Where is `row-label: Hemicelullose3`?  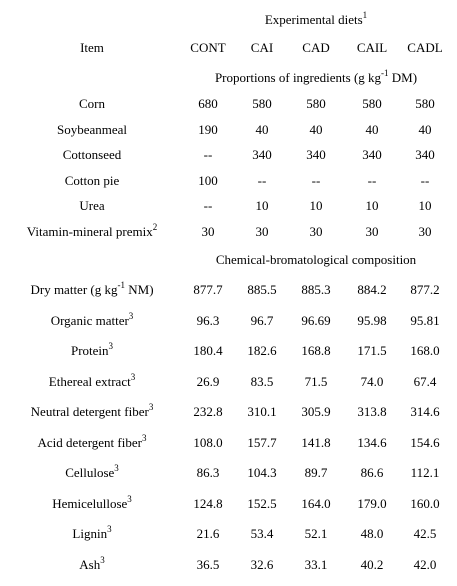
row-label: Hemicelullose3 is located at coordinates (92, 503).